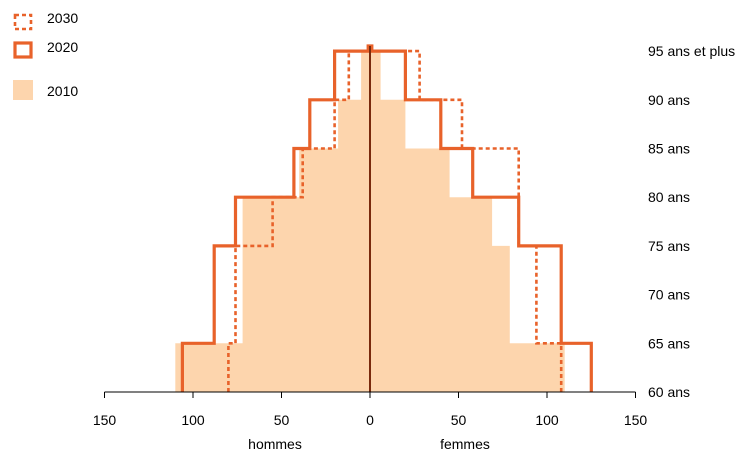 The image size is (745, 452). Describe the element at coordinates (370, 420) in the screenshot. I see `x-tick-label: 0` at that location.